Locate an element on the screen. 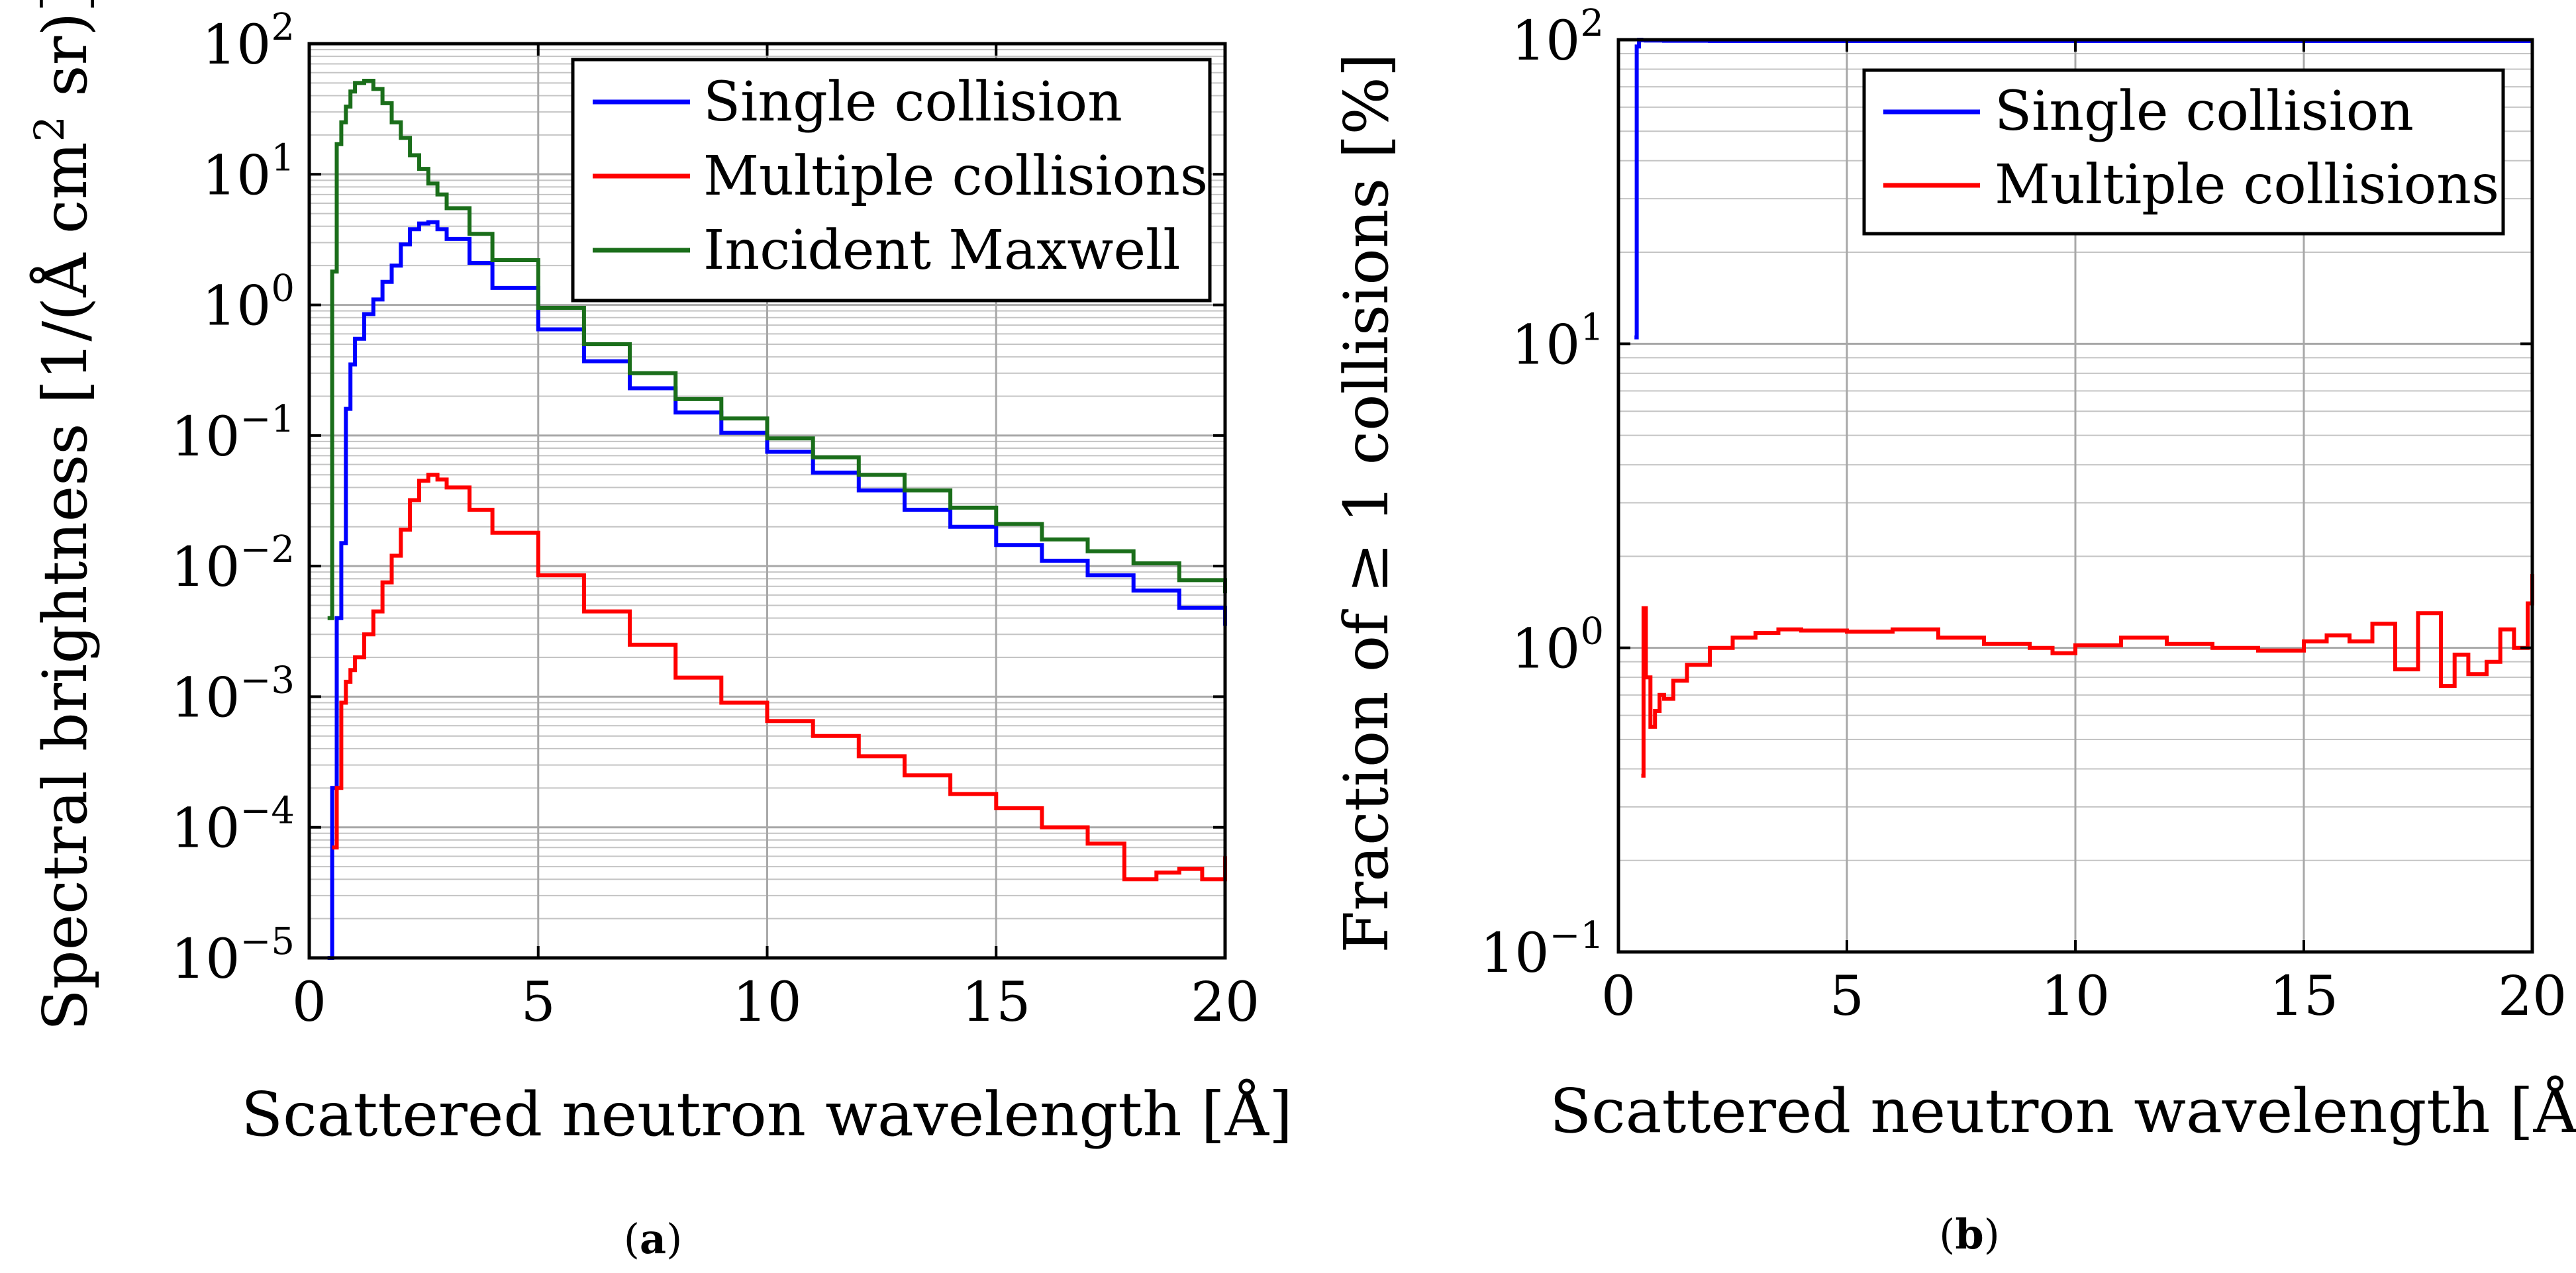 The height and width of the screenshot is (1273, 2576). chart-b-x-tick-label-0: 0 is located at coordinates (1618, 996).